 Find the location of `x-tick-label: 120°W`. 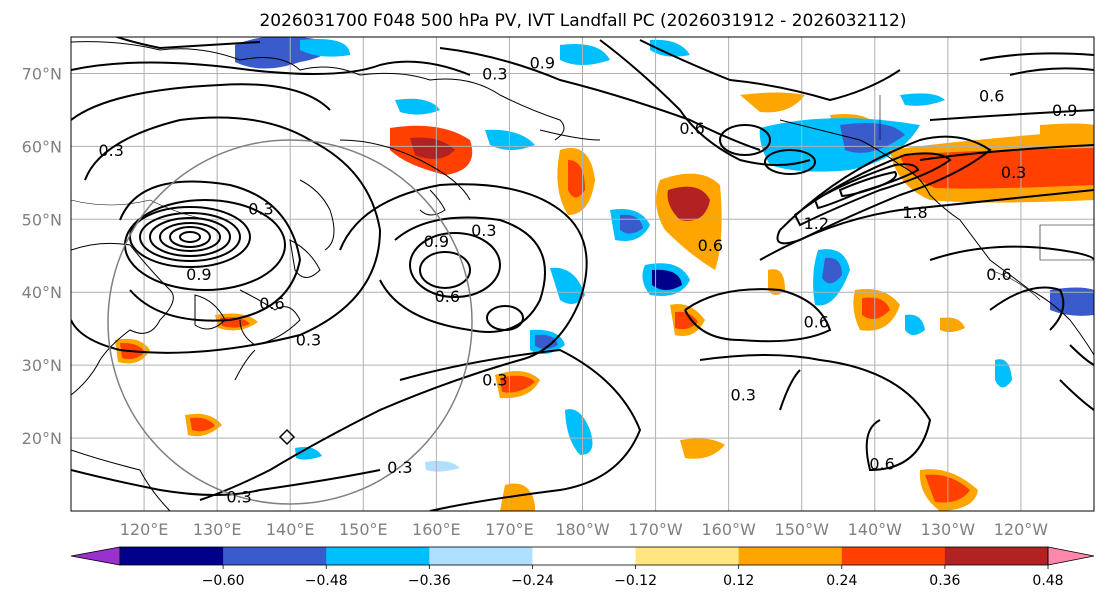

x-tick-label: 120°W is located at coordinates (1021, 529).